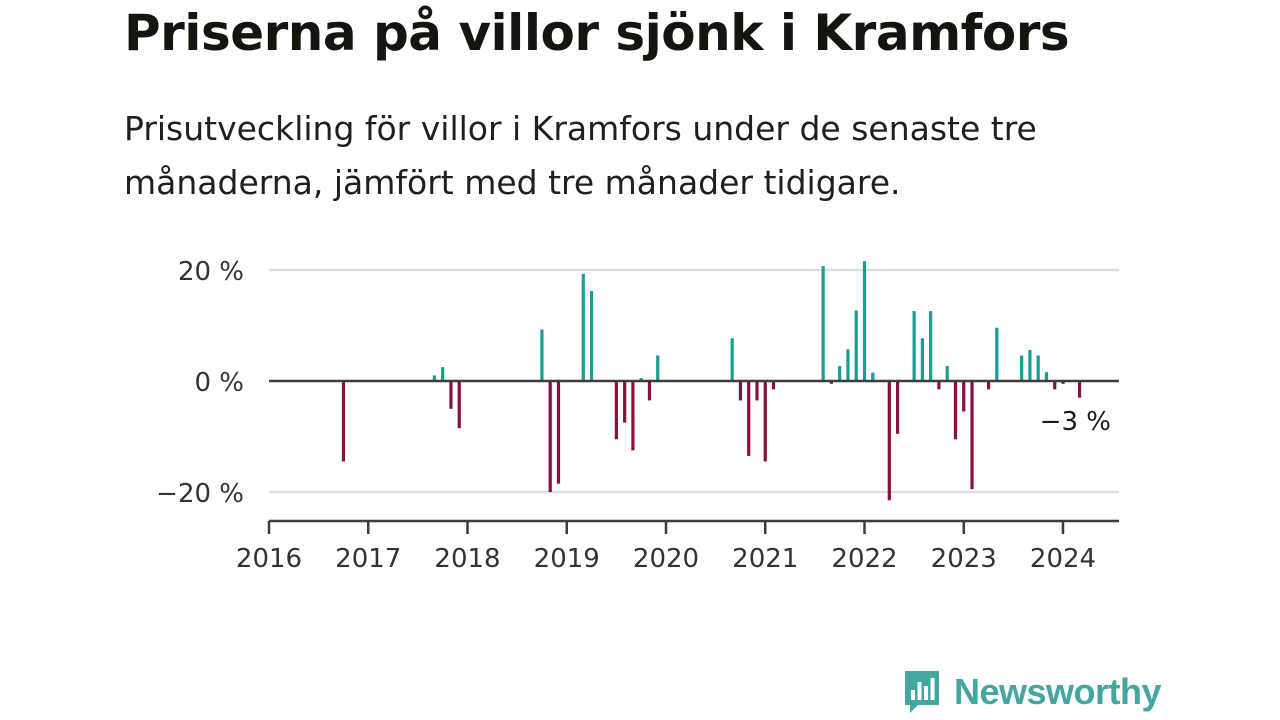  What do you see at coordinates (1075, 422) in the screenshot?
I see `last-value-annotation: −3 %` at bounding box center [1075, 422].